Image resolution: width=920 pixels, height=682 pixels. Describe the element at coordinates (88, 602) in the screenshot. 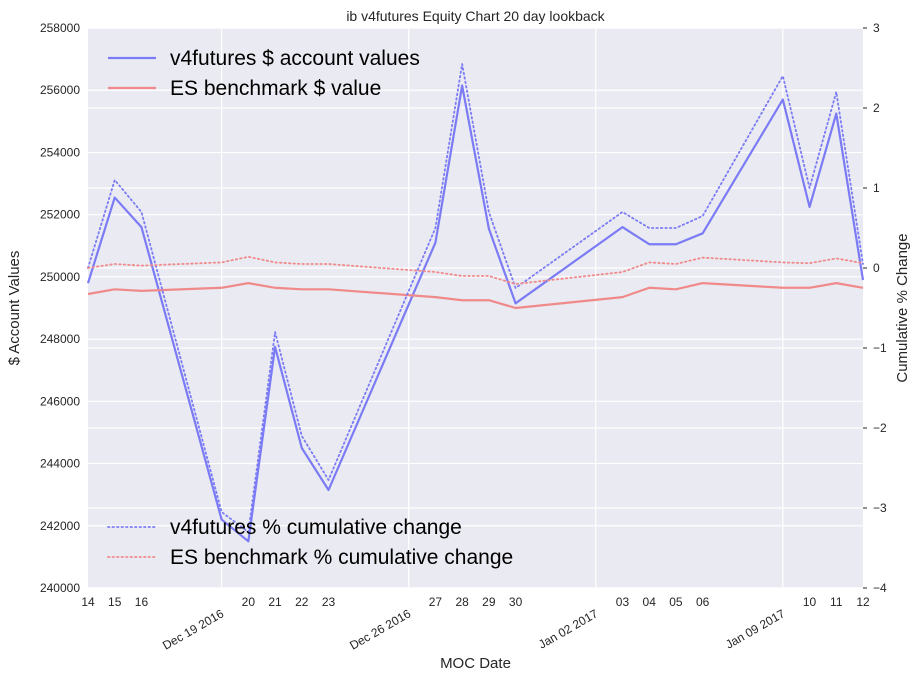

I see `xtick-minor-label: 14` at that location.